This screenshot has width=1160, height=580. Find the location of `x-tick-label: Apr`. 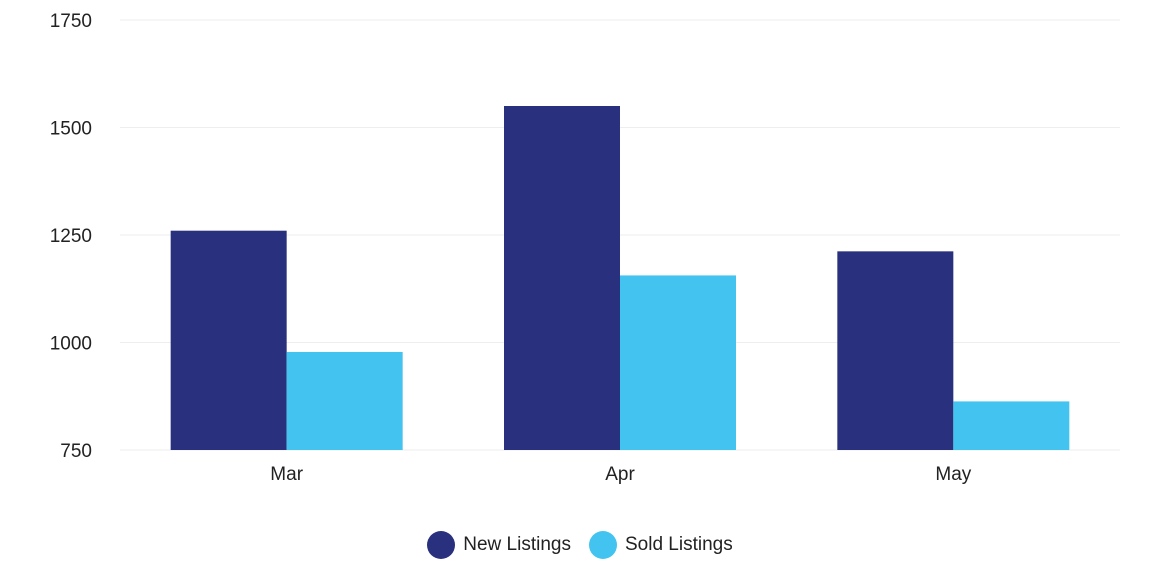

x-tick-label: Apr is located at coordinates (620, 474).